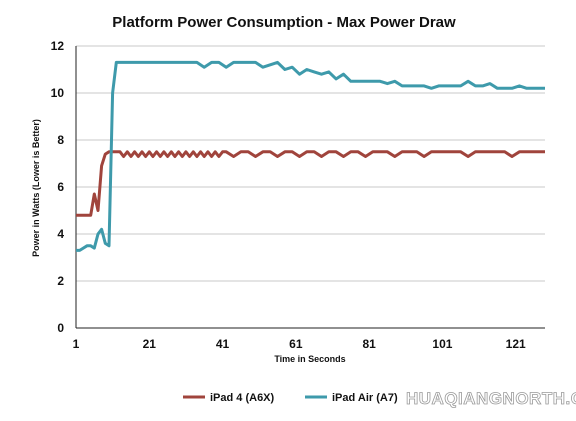 The height and width of the screenshot is (421, 576). I want to click on x-tick-label: 121, so click(516, 344).